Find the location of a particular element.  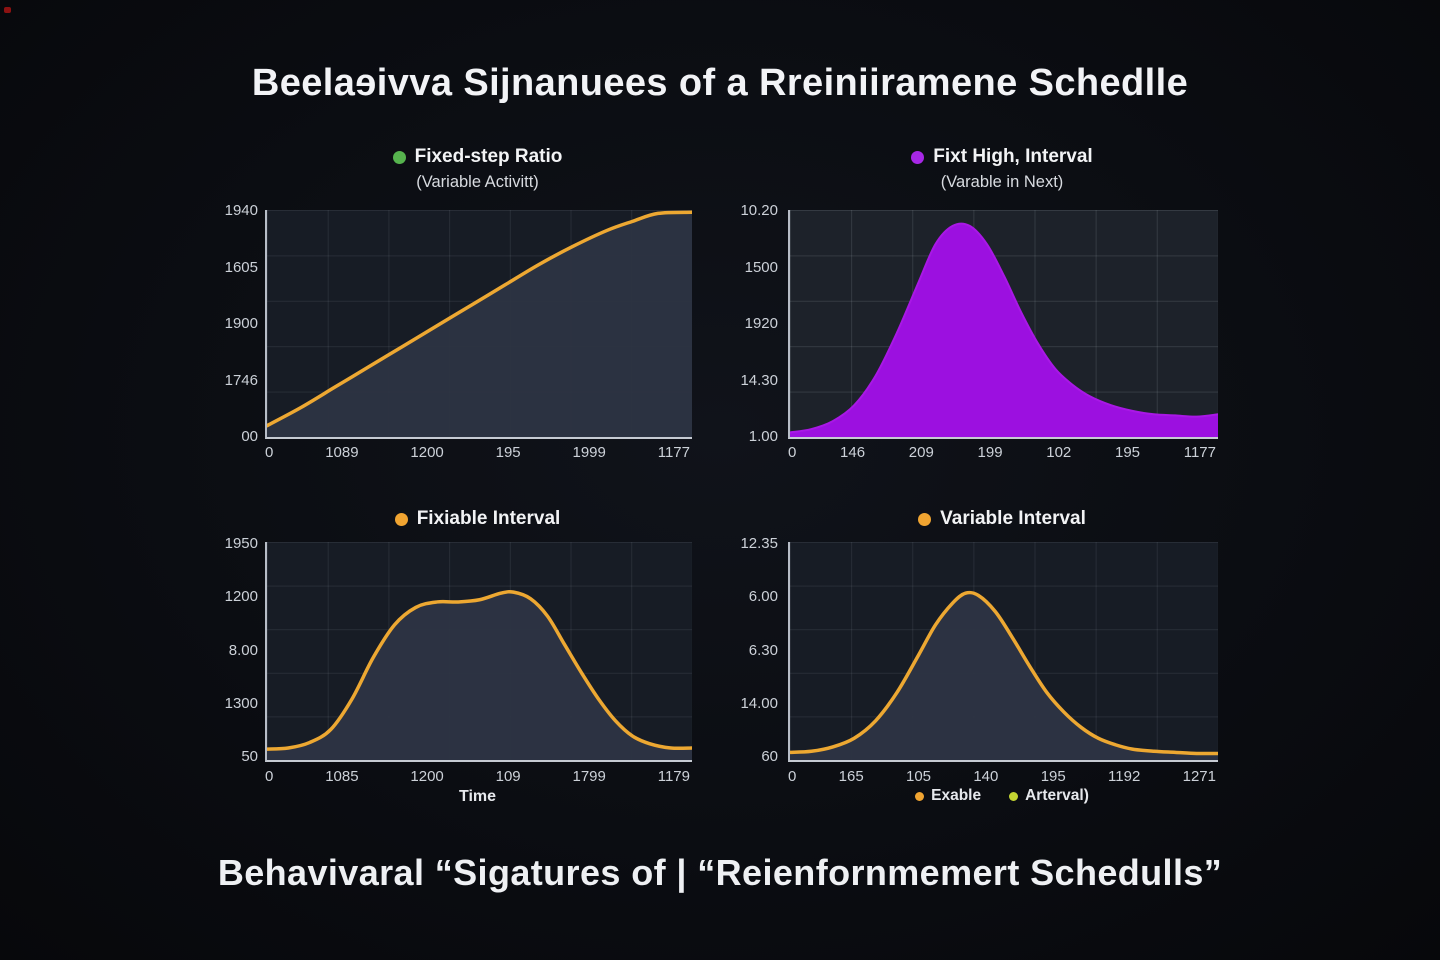

y-axis-labels: 1950 1200 8.00 1300 50 is located at coordinates (223, 650).